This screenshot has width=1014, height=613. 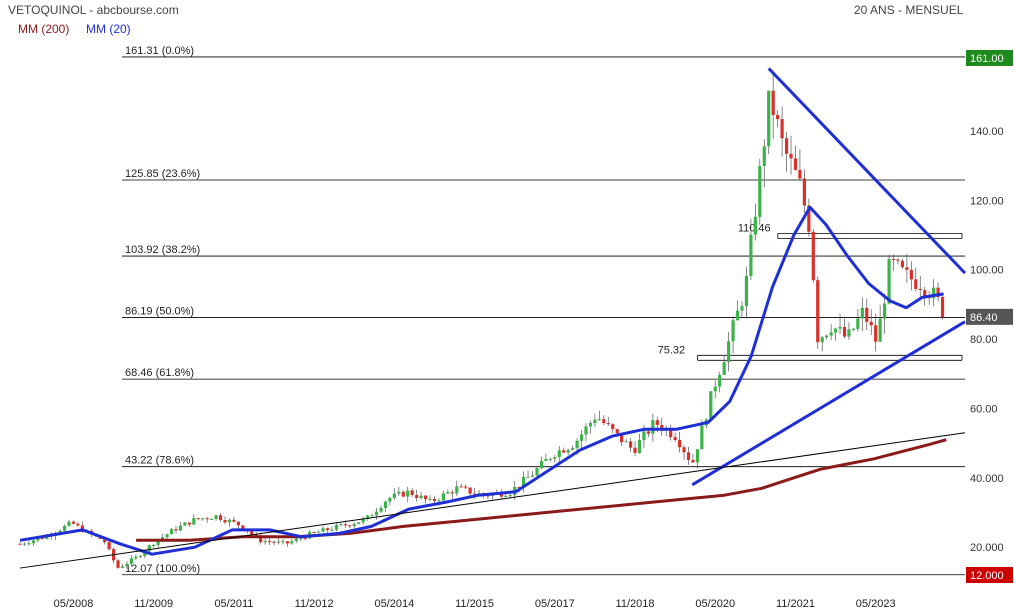 What do you see at coordinates (162, 569) in the screenshot?
I see `fib-label: 12.07 (100.0%)` at bounding box center [162, 569].